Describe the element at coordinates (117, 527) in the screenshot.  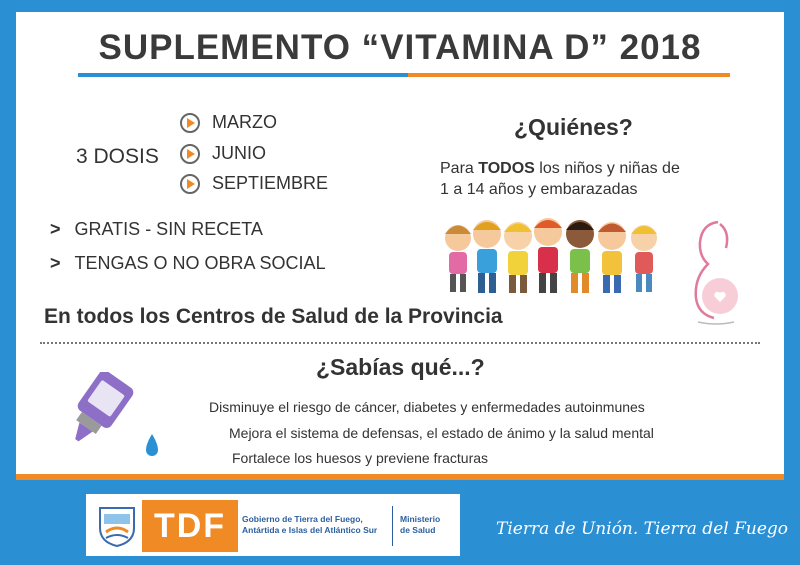
I see `province-shield-icon` at that location.